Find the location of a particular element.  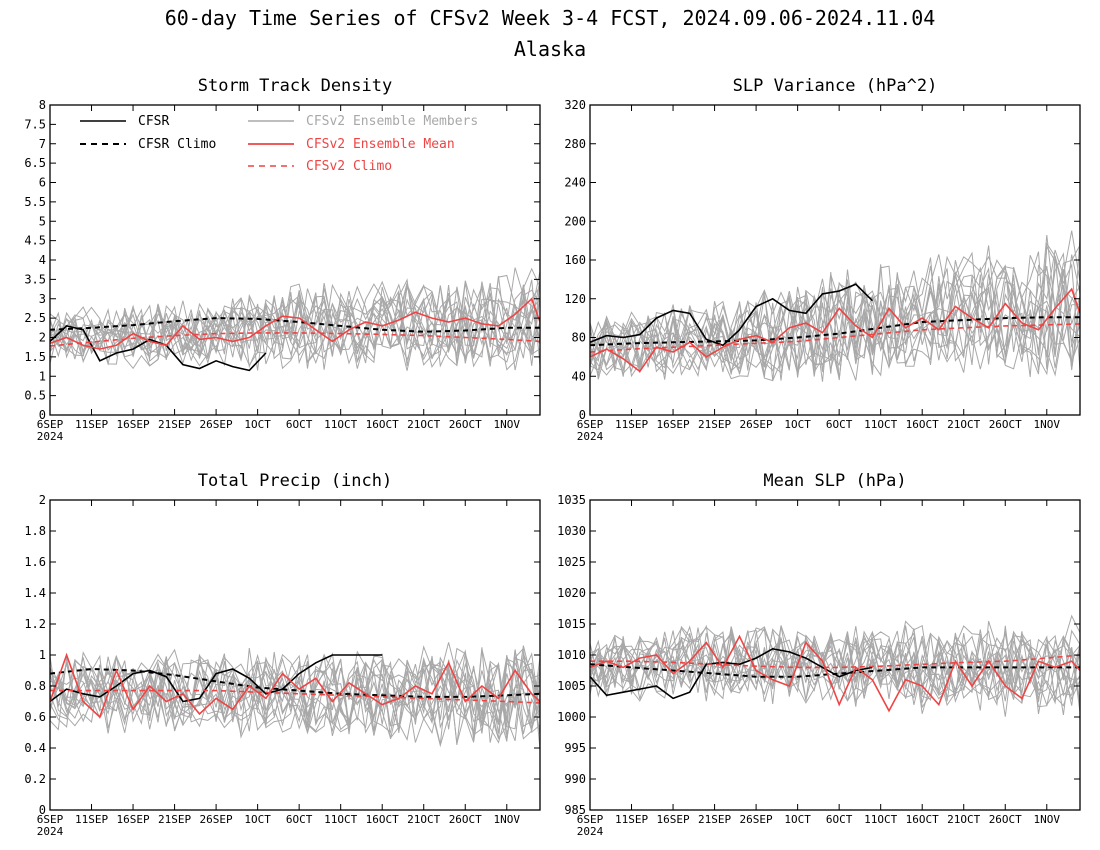

y-tick-label: 7 is located at coordinates (42, 144).